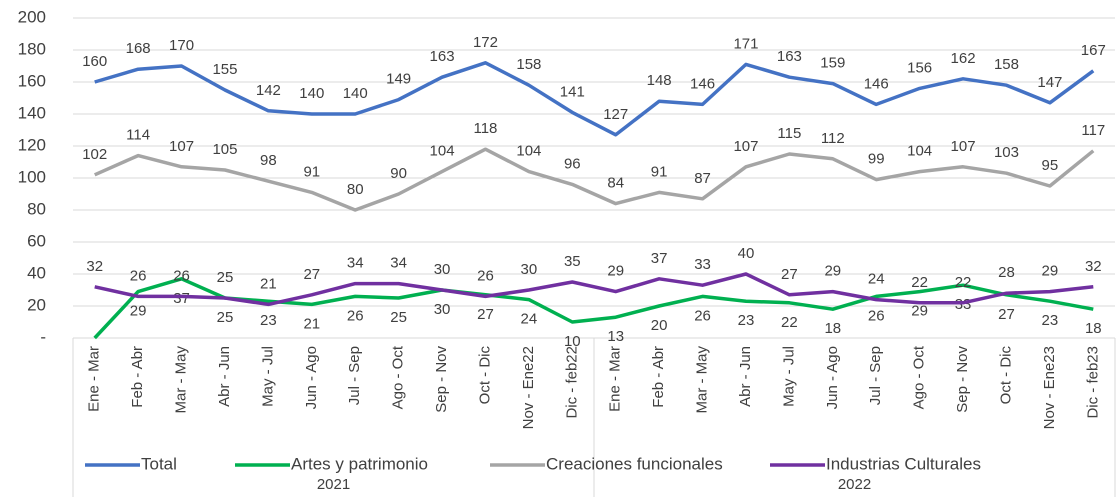 The height and width of the screenshot is (497, 1120). Describe the element at coordinates (36, 208) in the screenshot. I see `y-tick-label: 80` at that location.